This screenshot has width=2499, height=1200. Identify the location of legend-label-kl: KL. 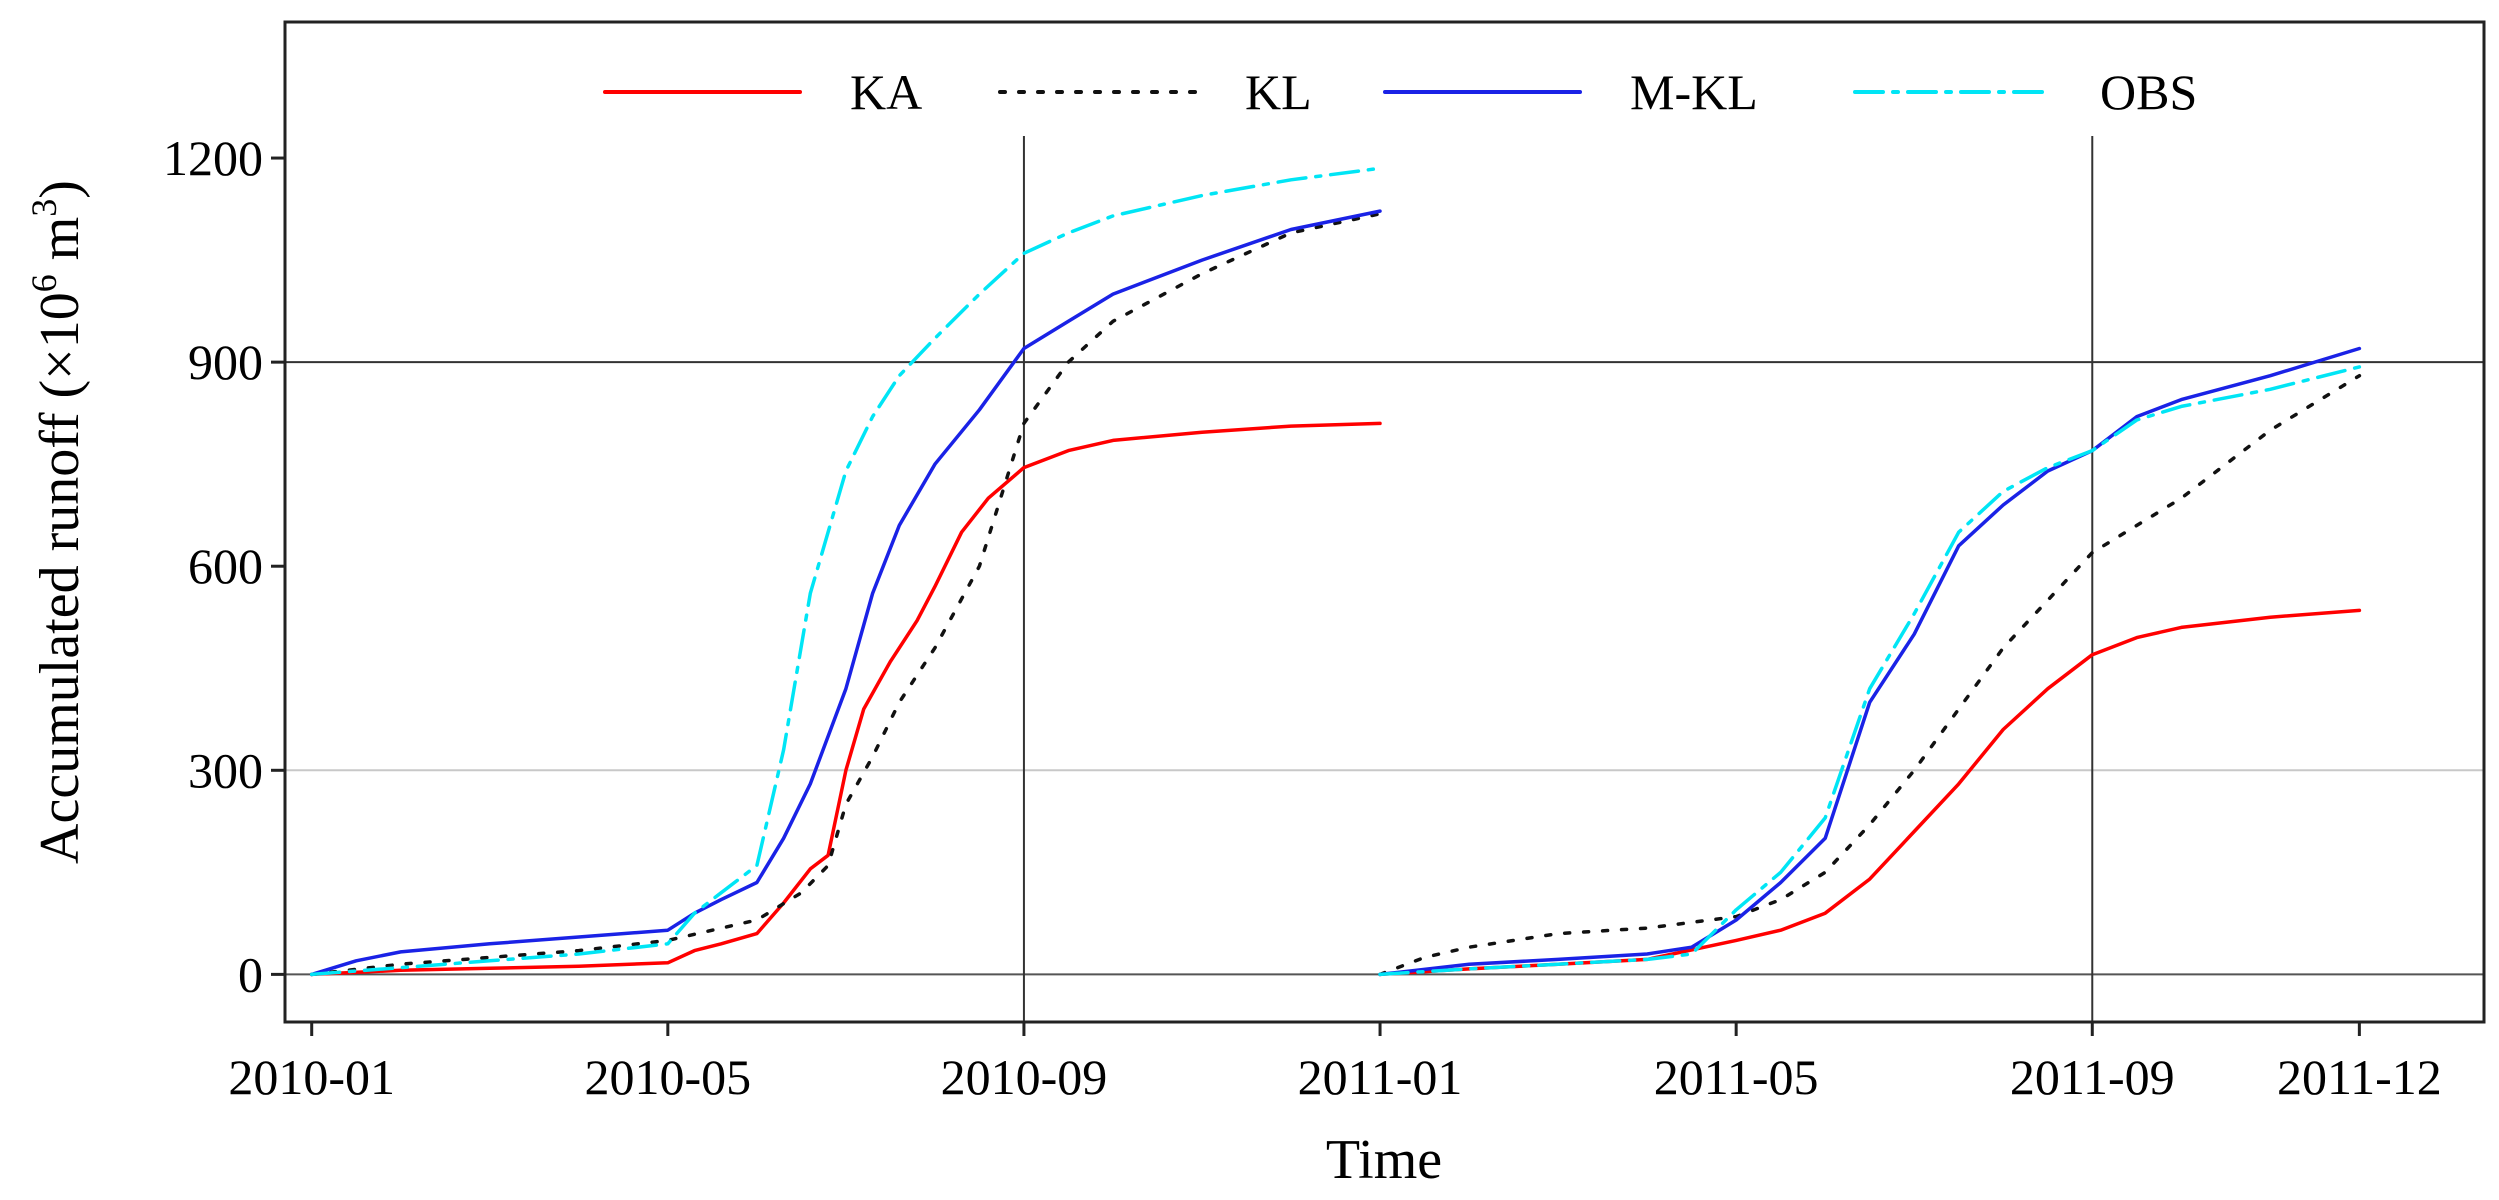
(1278, 92).